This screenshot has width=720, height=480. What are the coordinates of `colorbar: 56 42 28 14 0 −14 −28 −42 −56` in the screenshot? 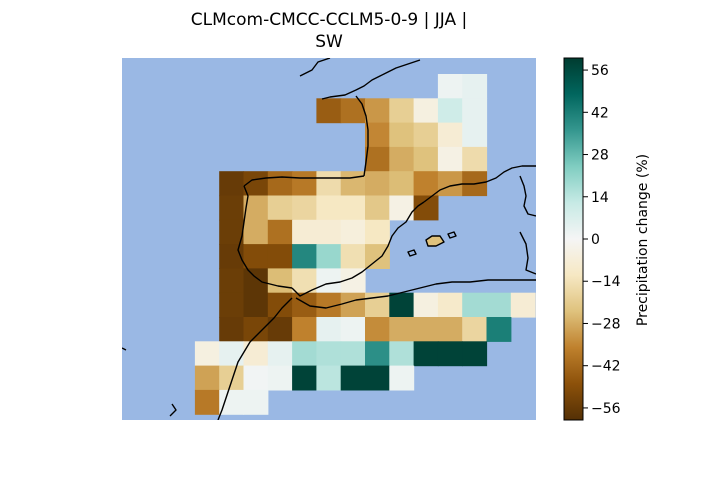 It's located at (592, 239).